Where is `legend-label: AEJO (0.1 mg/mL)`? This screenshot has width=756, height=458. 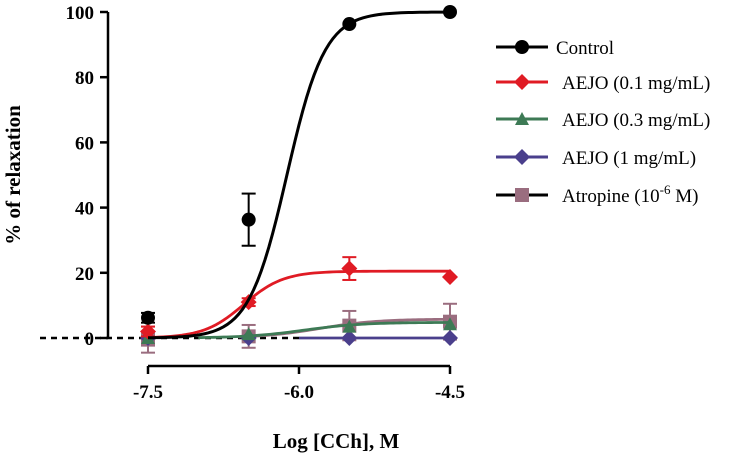
legend-label: AEJO (0.1 mg/mL) is located at coordinates (636, 83).